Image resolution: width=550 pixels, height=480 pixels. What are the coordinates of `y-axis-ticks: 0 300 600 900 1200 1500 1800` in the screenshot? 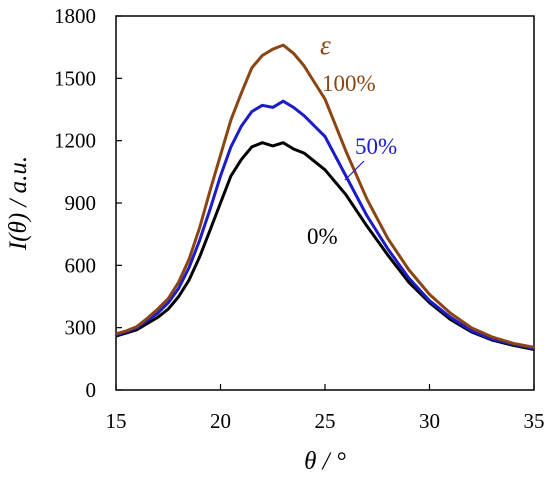 It's located at (88, 203).